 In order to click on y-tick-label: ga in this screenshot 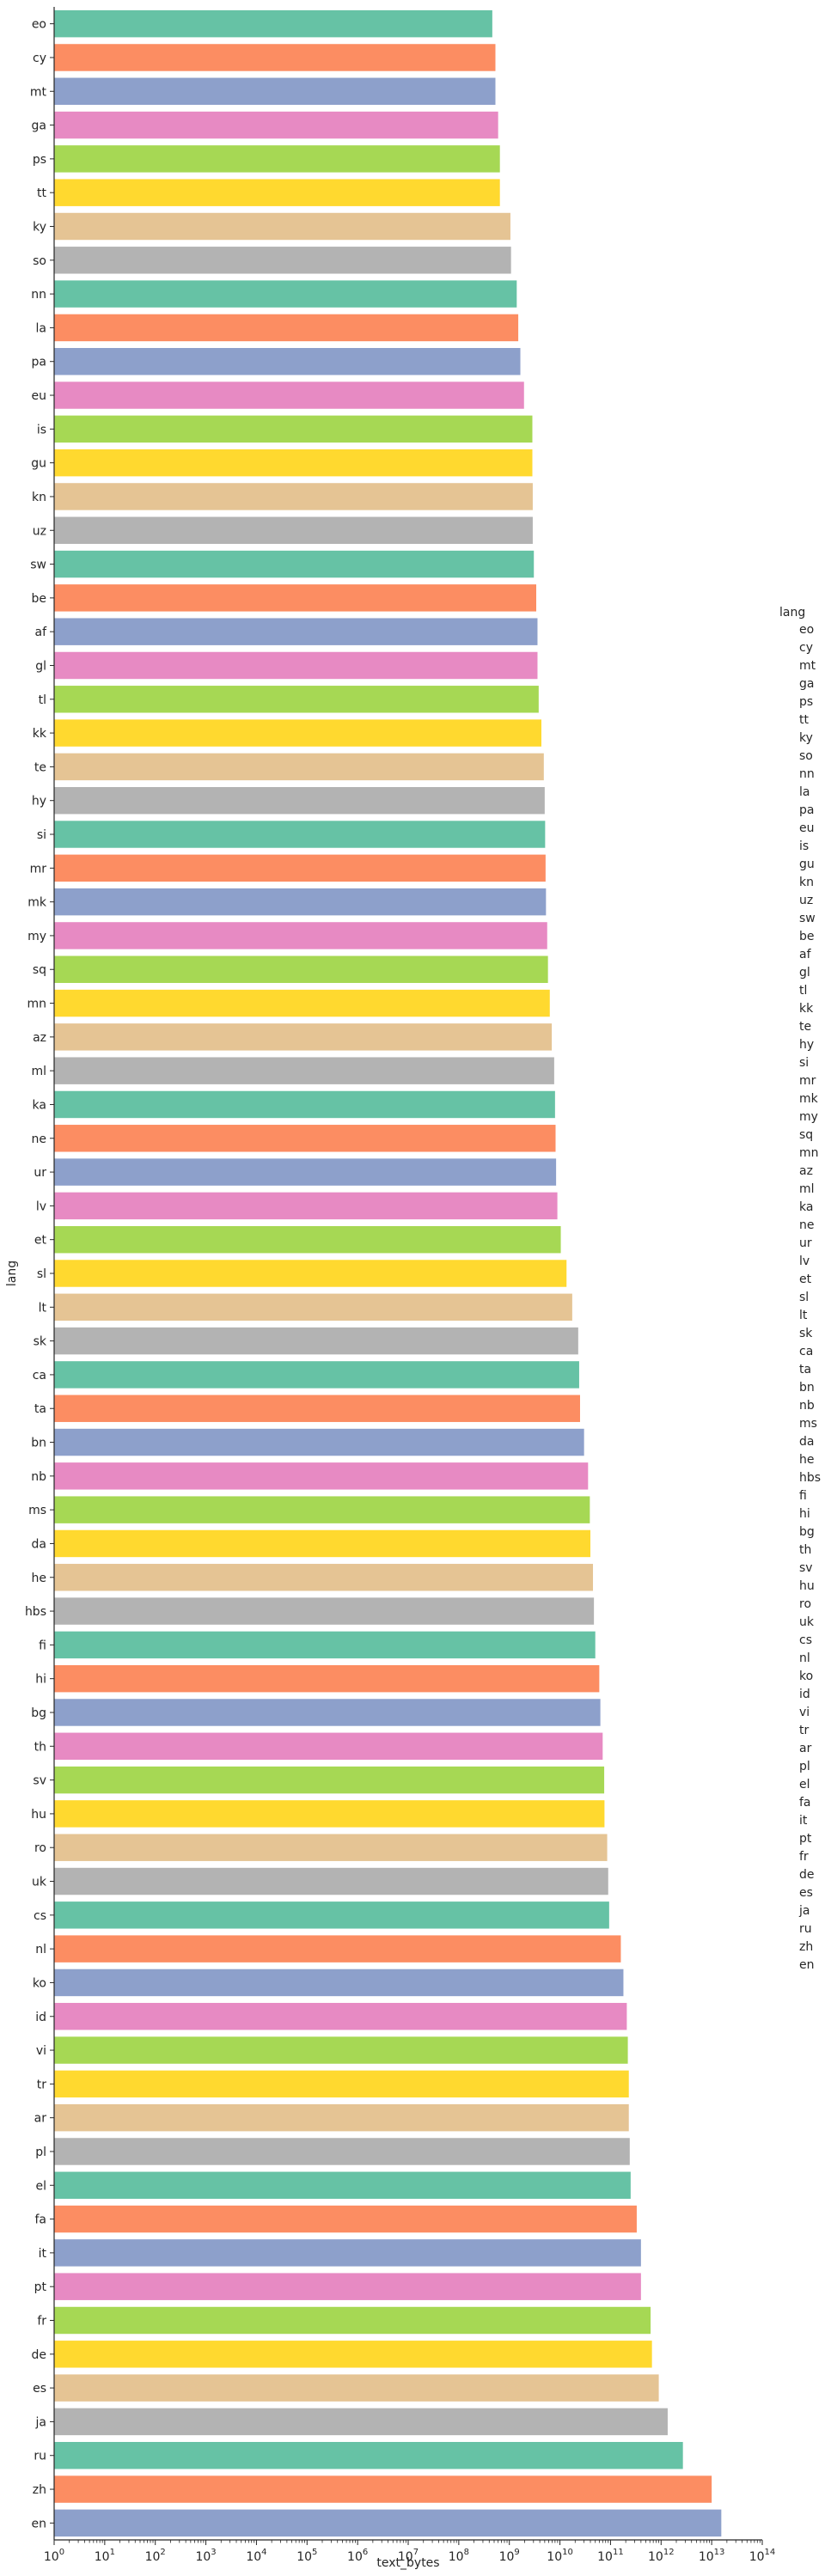, I will do `click(39, 126)`.